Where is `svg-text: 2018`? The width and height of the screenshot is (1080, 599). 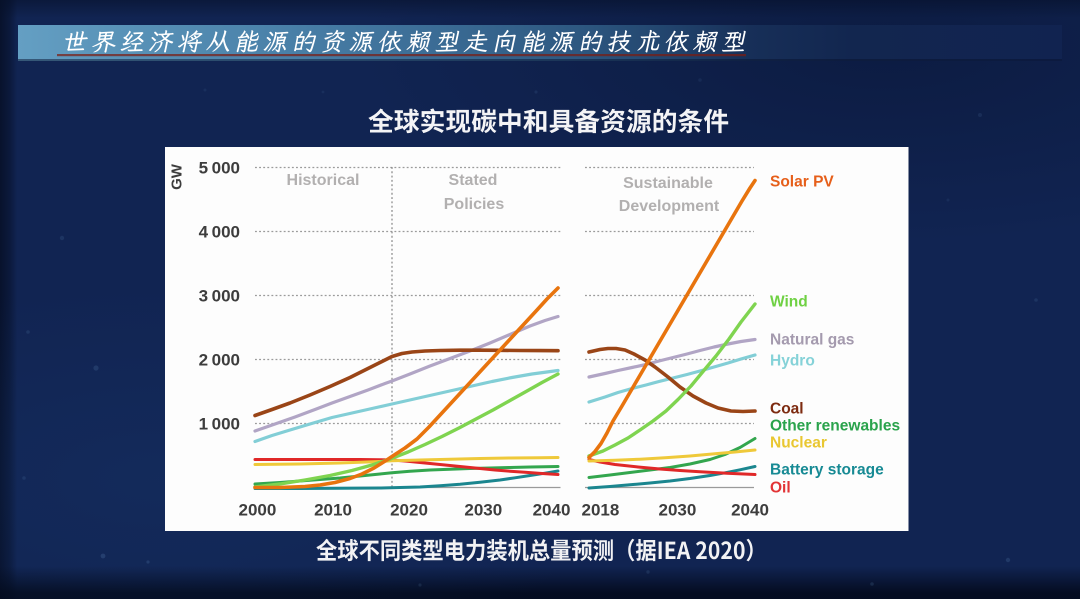
svg-text: 2018 is located at coordinates (600, 510).